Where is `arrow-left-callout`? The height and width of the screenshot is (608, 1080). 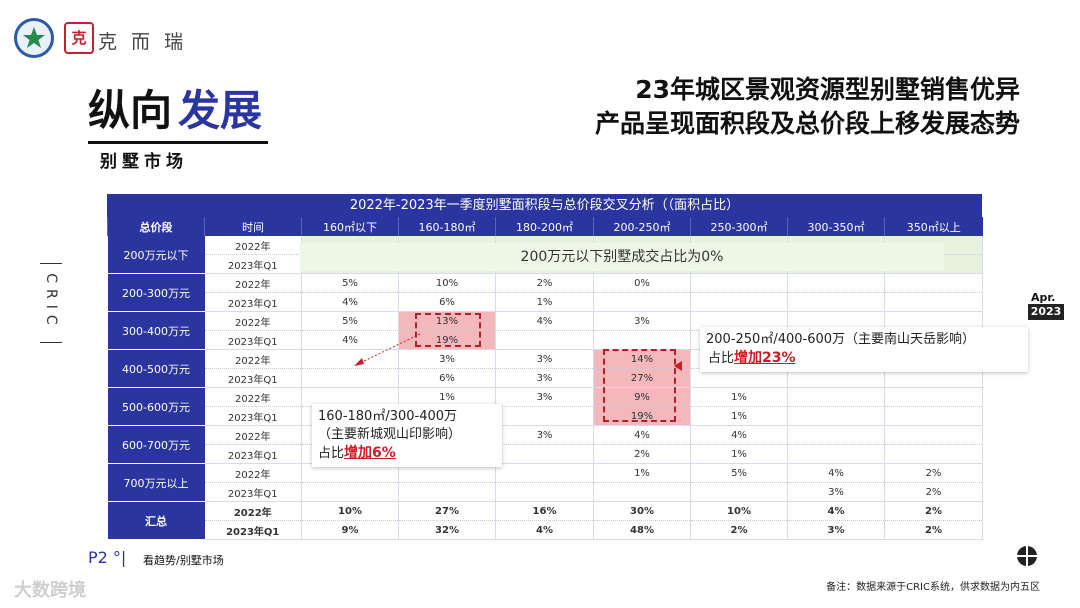 arrow-left-callout is located at coordinates (387, 349).